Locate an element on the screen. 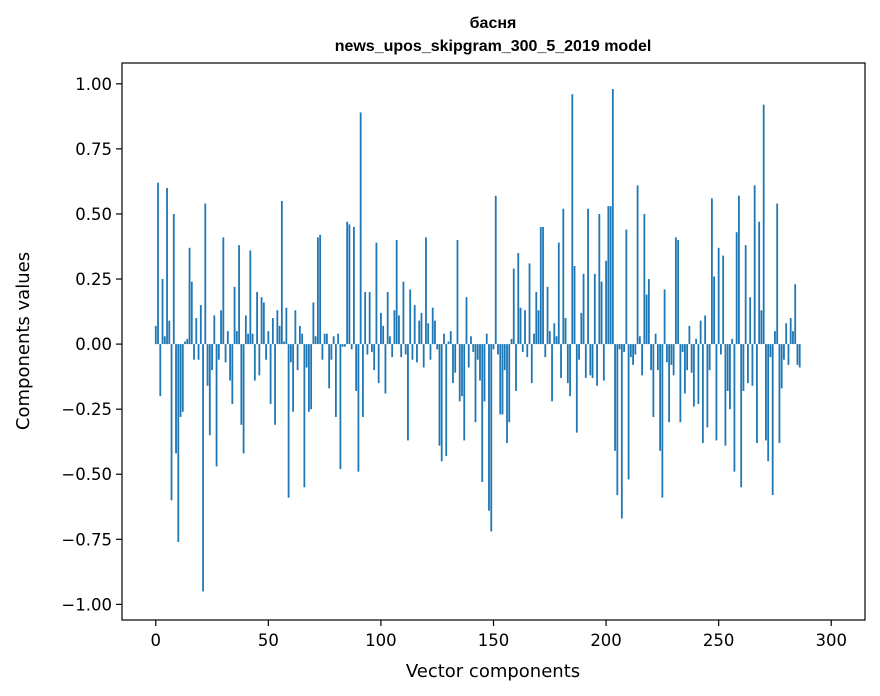  x-tick-label: 300 is located at coordinates (831, 640).